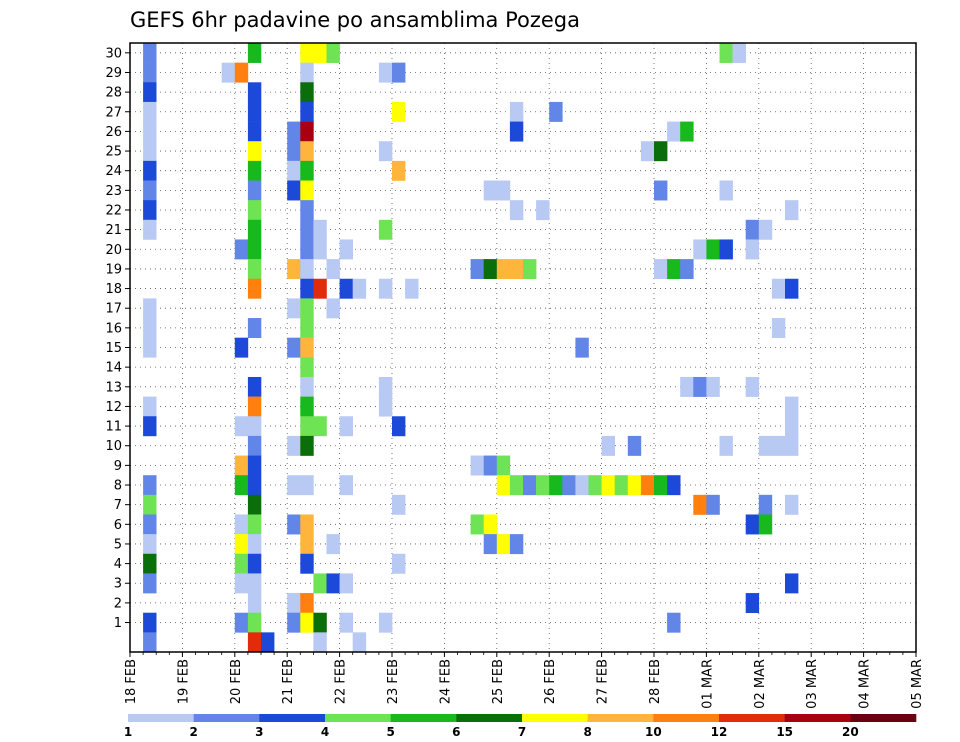 This screenshot has height=742, width=960. What do you see at coordinates (325, 732) in the screenshot?
I see `colorbar-label: 4` at bounding box center [325, 732].